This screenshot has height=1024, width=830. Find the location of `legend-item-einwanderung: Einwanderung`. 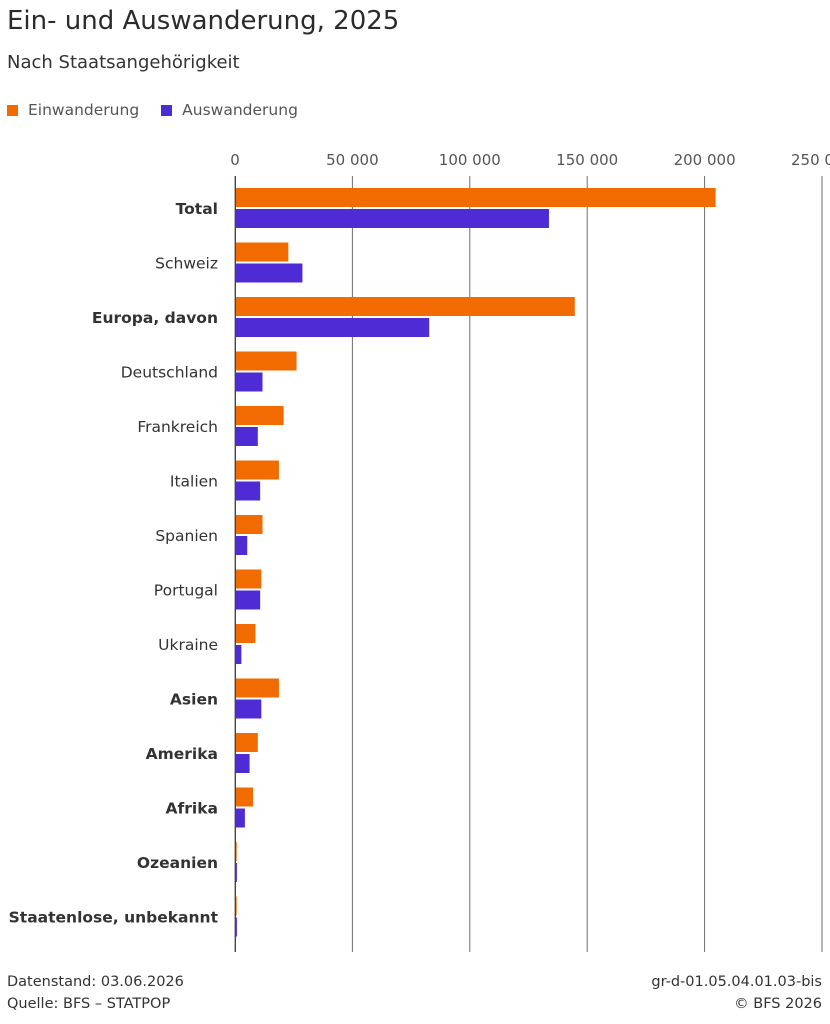

legend-item-einwanderung: Einwanderung is located at coordinates (73, 110).